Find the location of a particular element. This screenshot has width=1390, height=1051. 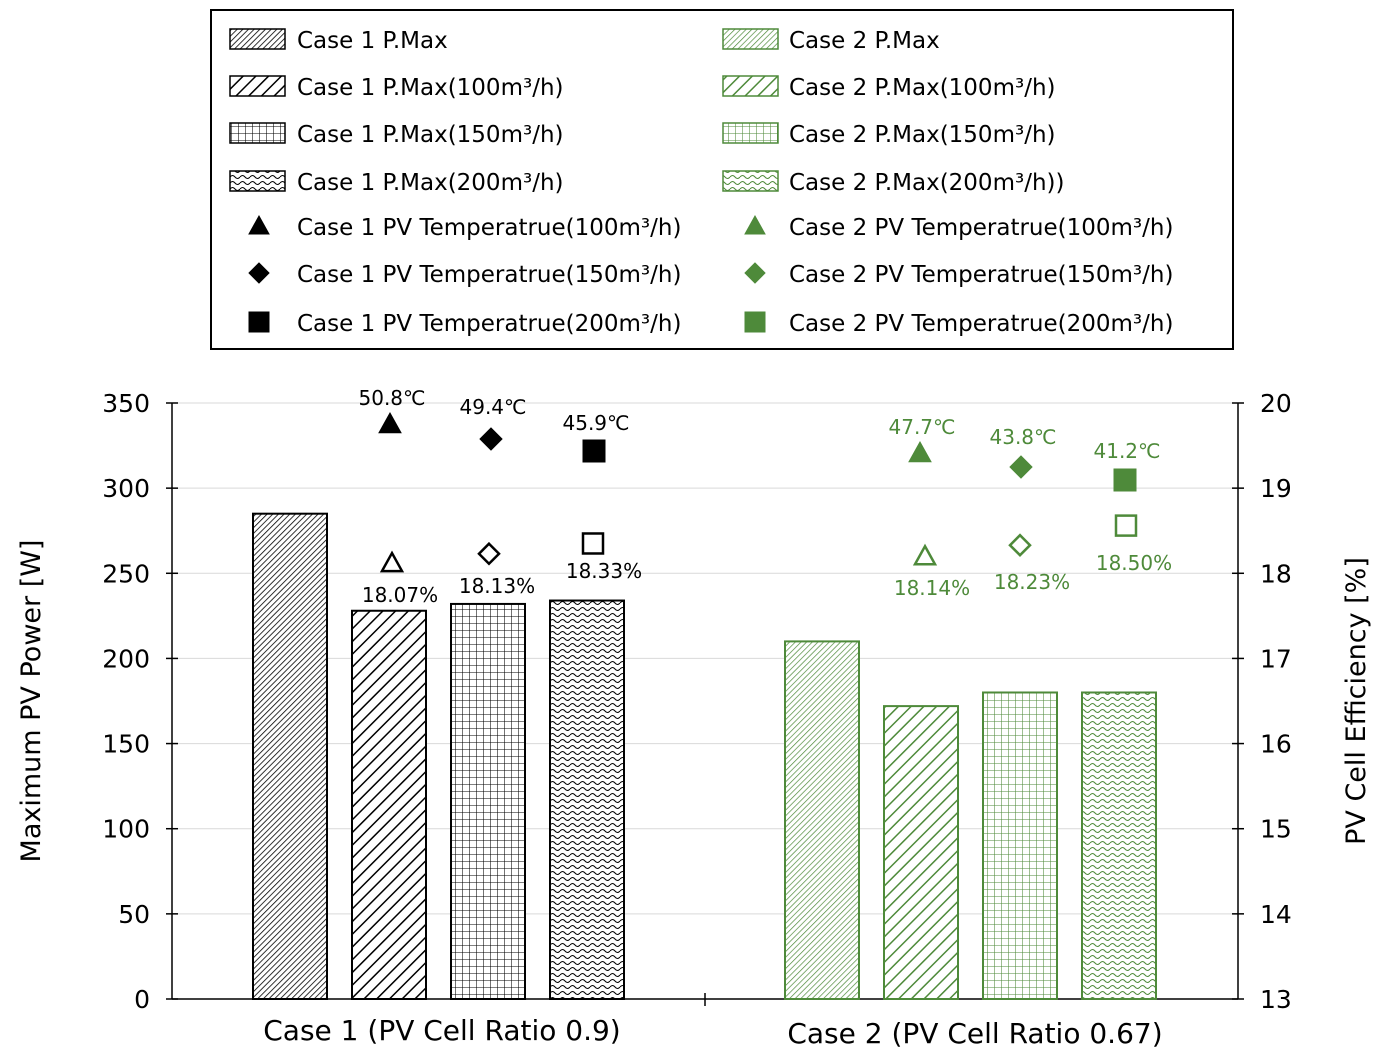

legend-label: Case 1 P.Max(100m³/h) is located at coordinates (430, 88).